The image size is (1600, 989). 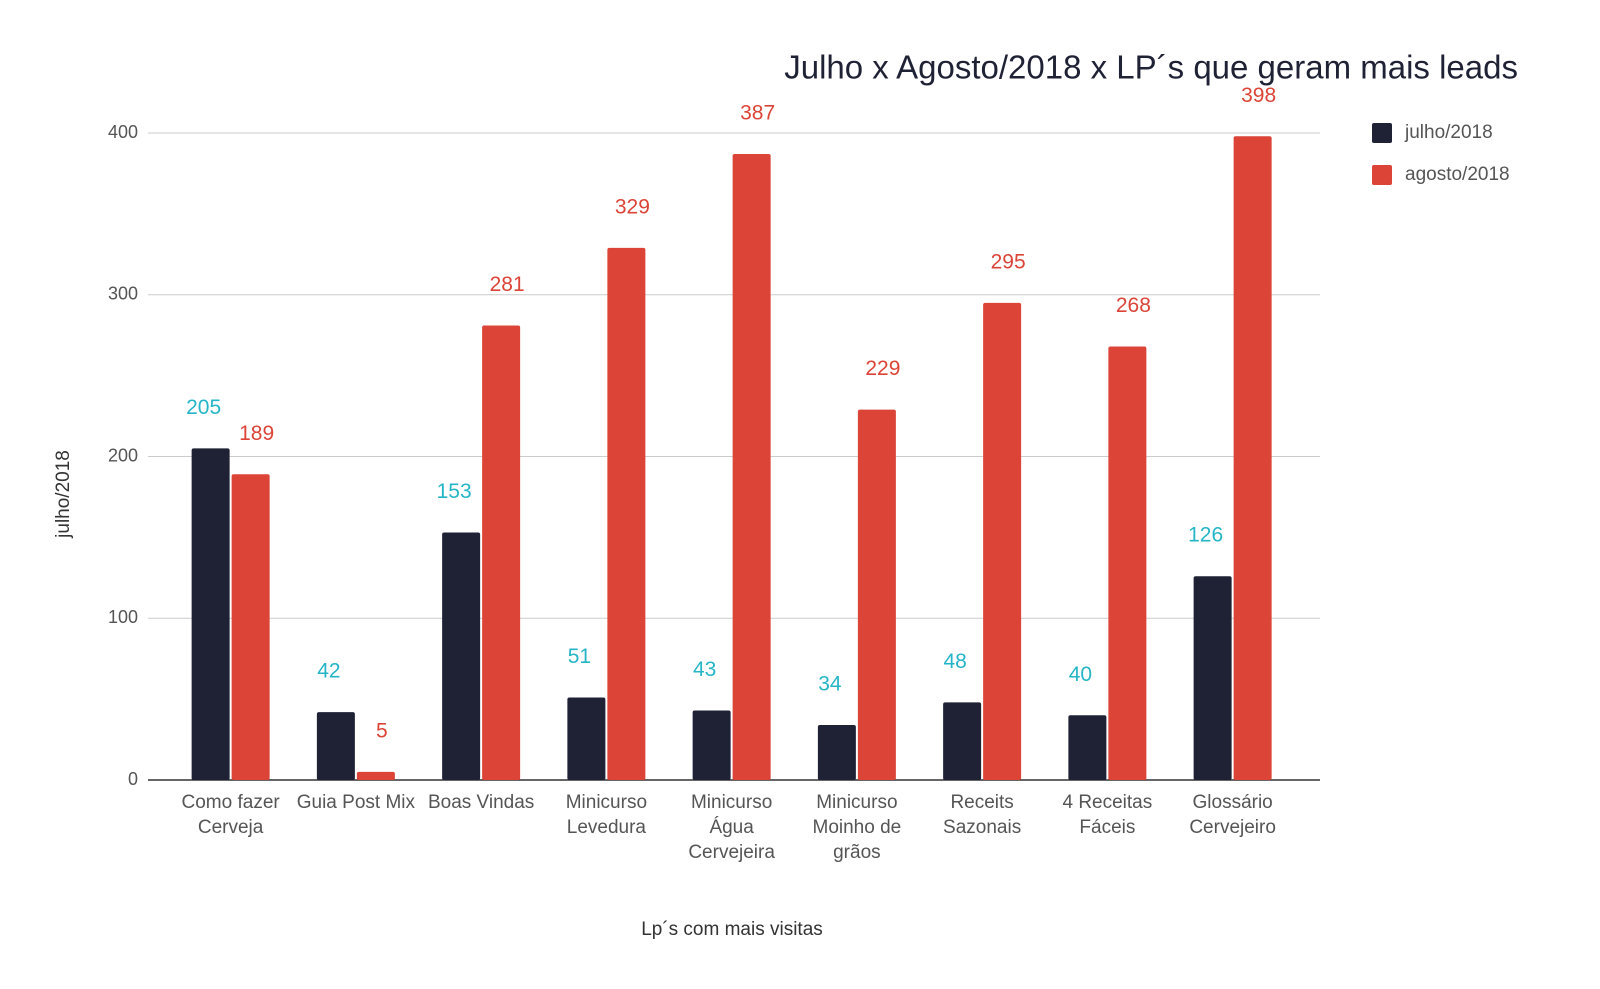 What do you see at coordinates (954, 661) in the screenshot?
I see `data-label: 48` at bounding box center [954, 661].